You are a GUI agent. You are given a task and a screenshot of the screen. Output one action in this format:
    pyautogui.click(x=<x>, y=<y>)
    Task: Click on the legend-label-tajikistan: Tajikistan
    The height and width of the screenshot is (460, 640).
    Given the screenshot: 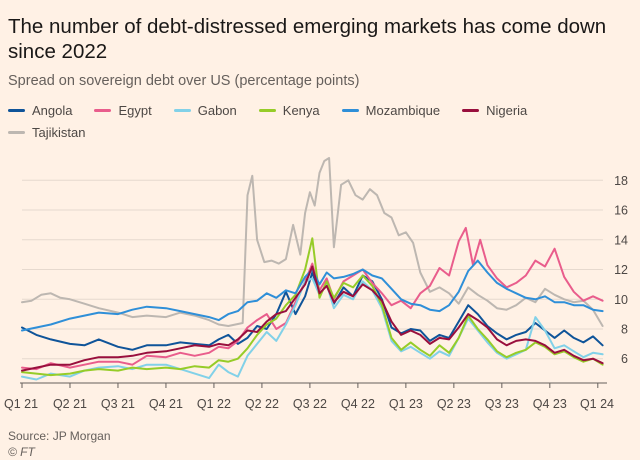 What is the action you would take?
    pyautogui.click(x=59, y=132)
    